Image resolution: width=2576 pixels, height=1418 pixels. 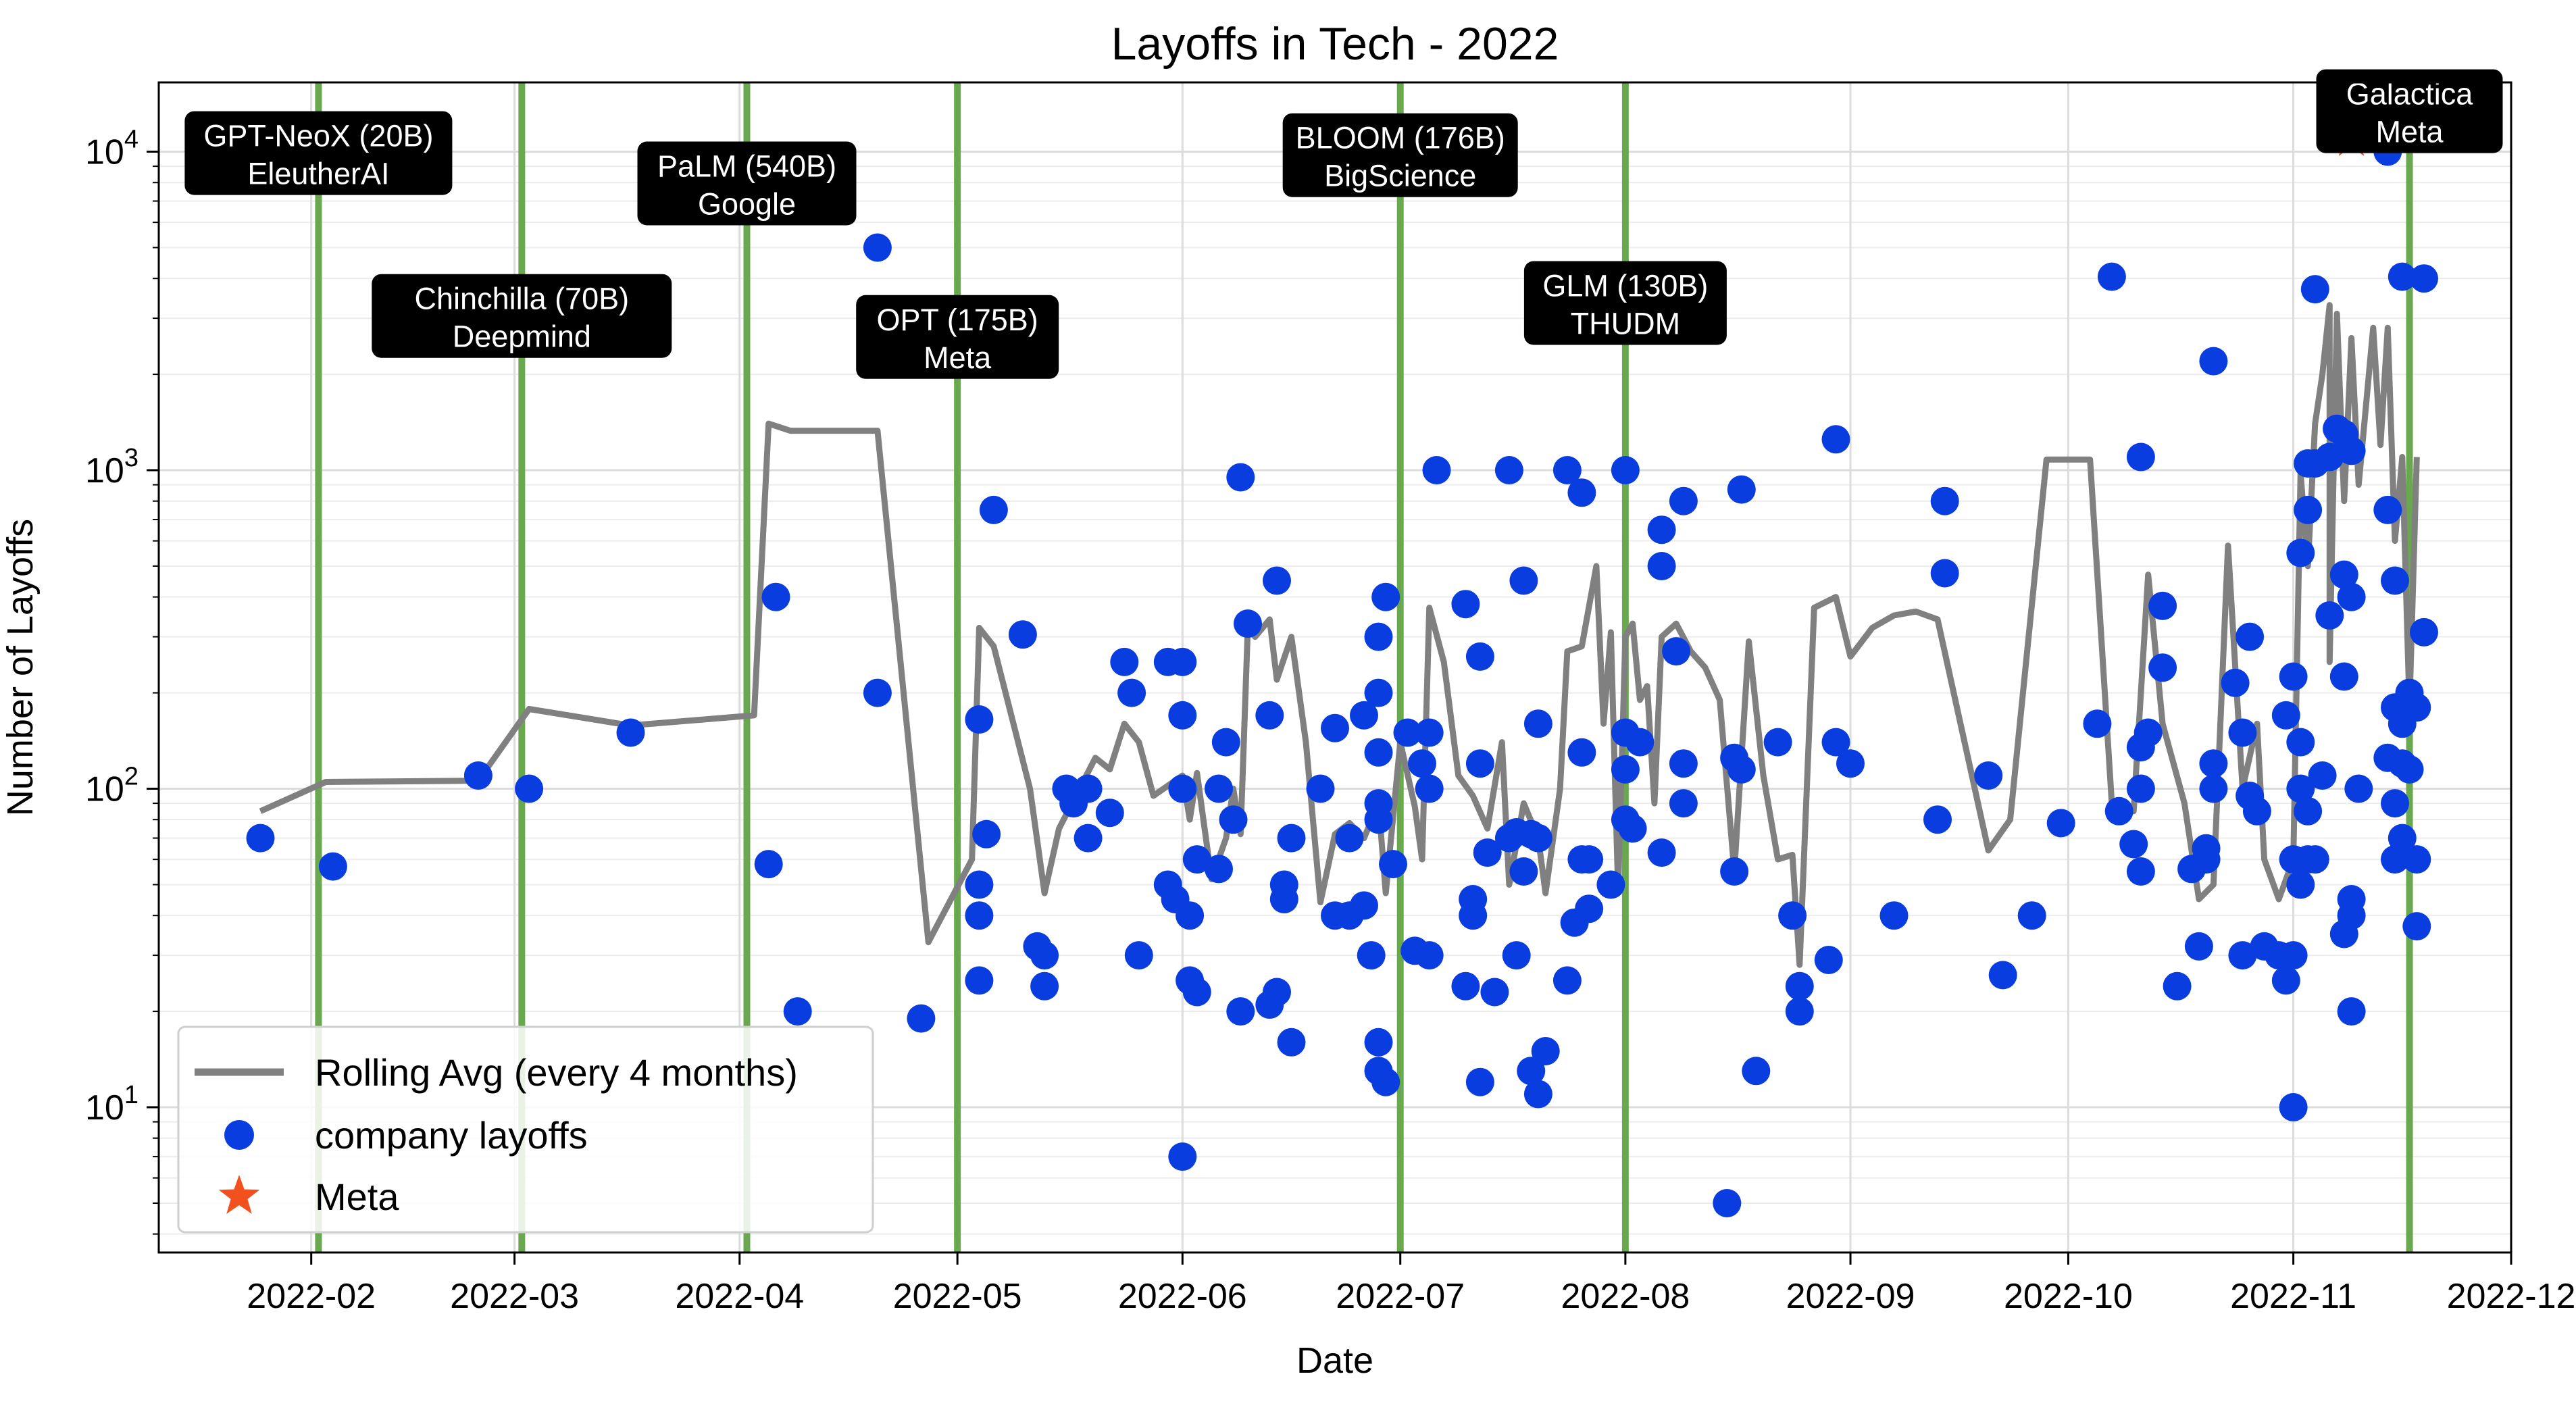 I want to click on event-label: BLOOM (176B) BigScience, so click(x=1400, y=155).